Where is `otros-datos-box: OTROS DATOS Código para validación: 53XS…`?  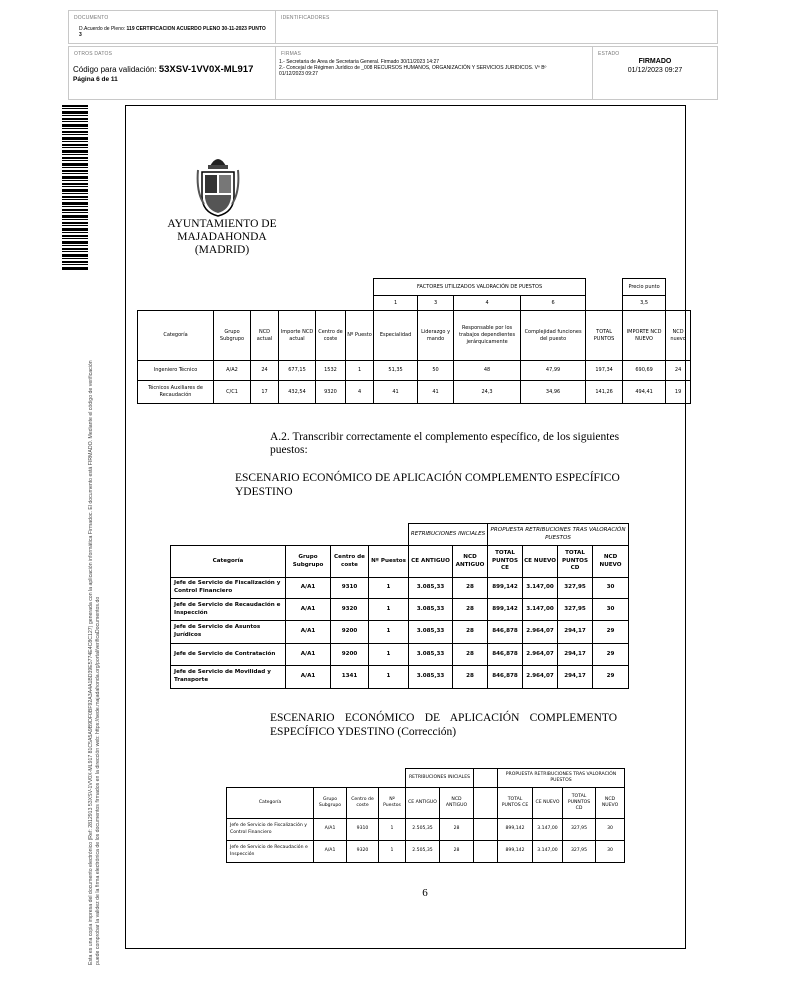
otros-datos-box: OTROS DATOS Código para validación: 53XS… is located at coordinates (172, 73).